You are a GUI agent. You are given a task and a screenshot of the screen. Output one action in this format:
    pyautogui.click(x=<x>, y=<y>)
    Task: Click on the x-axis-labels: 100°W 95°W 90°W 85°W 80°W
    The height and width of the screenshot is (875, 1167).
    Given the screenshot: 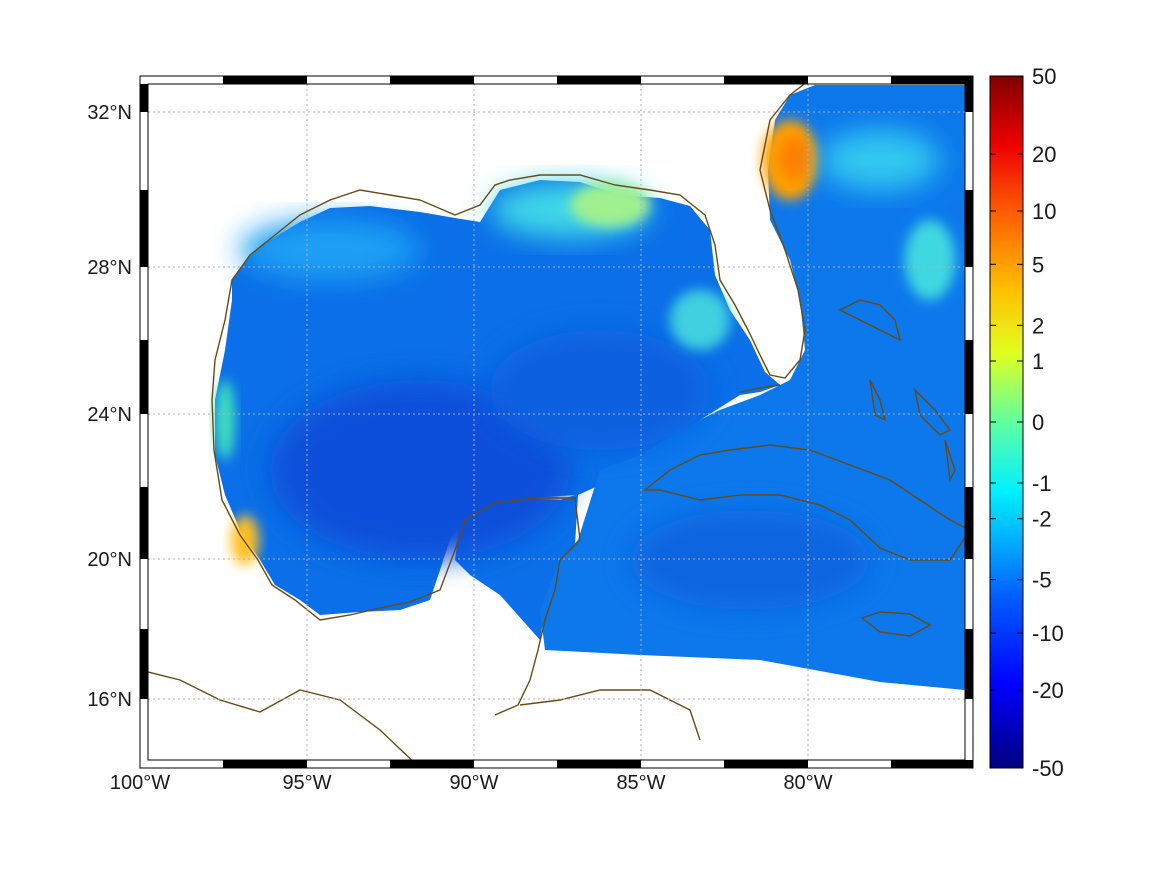 What is the action you would take?
    pyautogui.click(x=471, y=783)
    